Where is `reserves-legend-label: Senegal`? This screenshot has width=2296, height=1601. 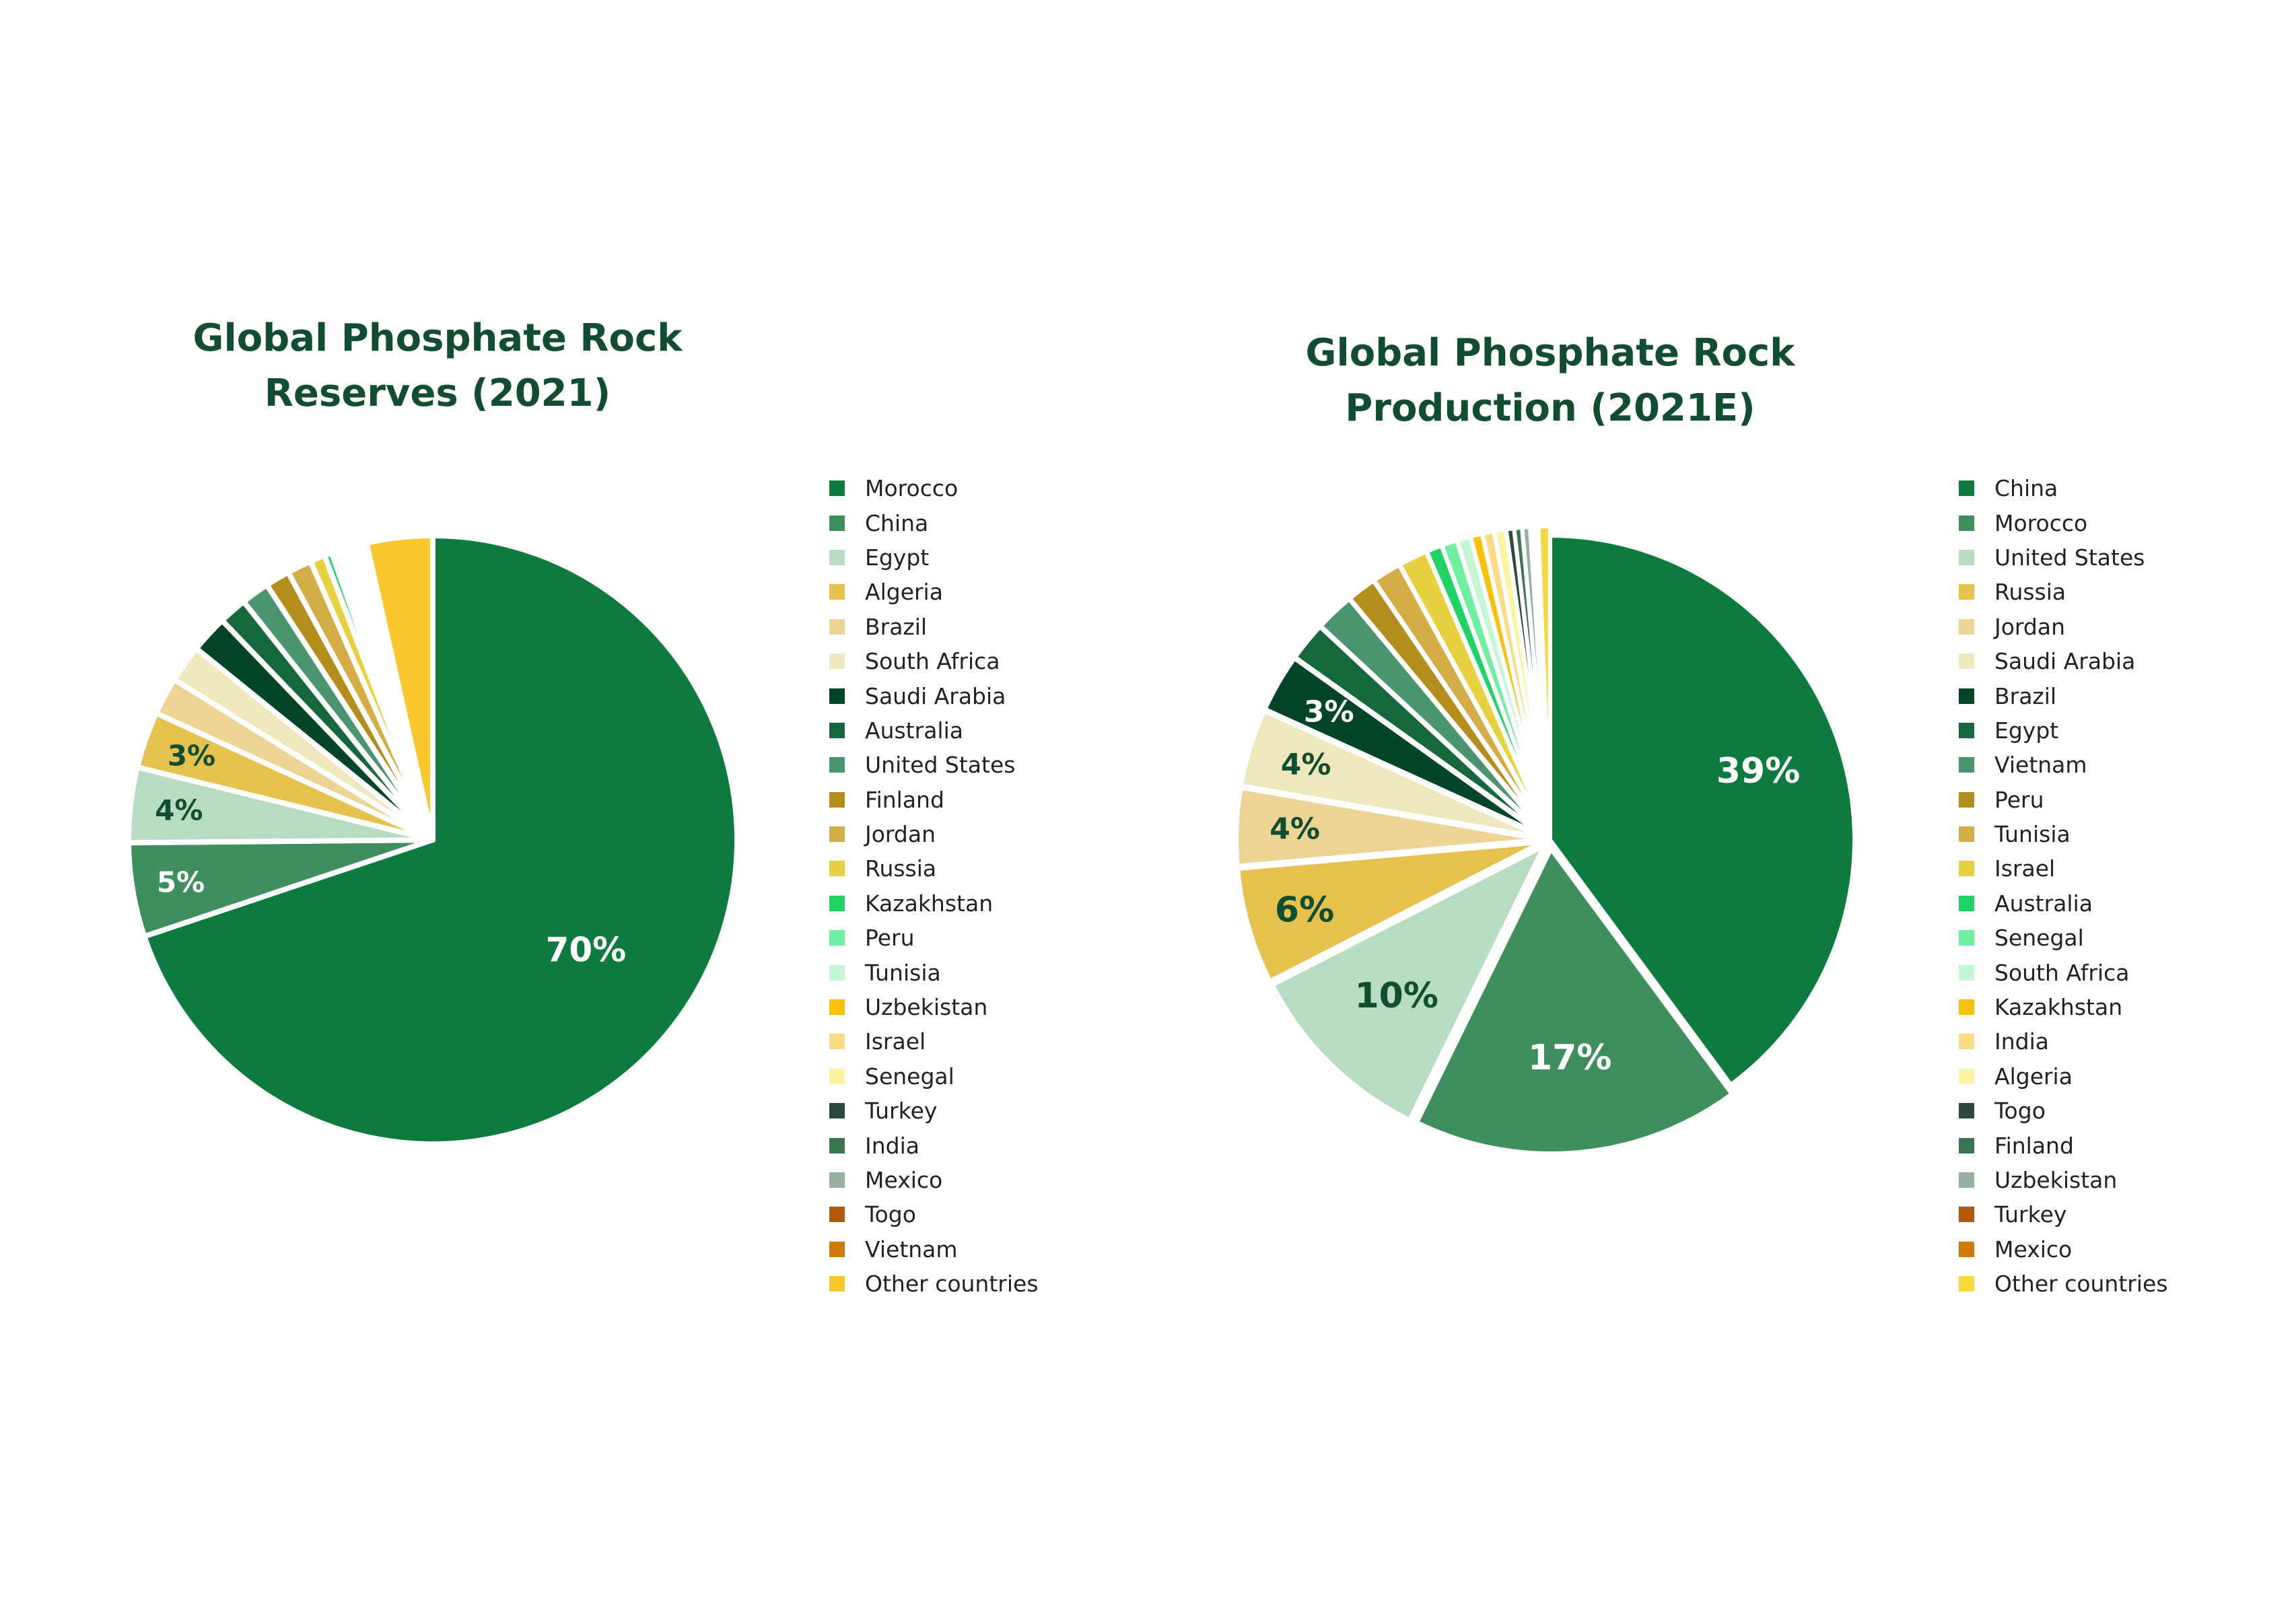 reserves-legend-label: Senegal is located at coordinates (909, 1076).